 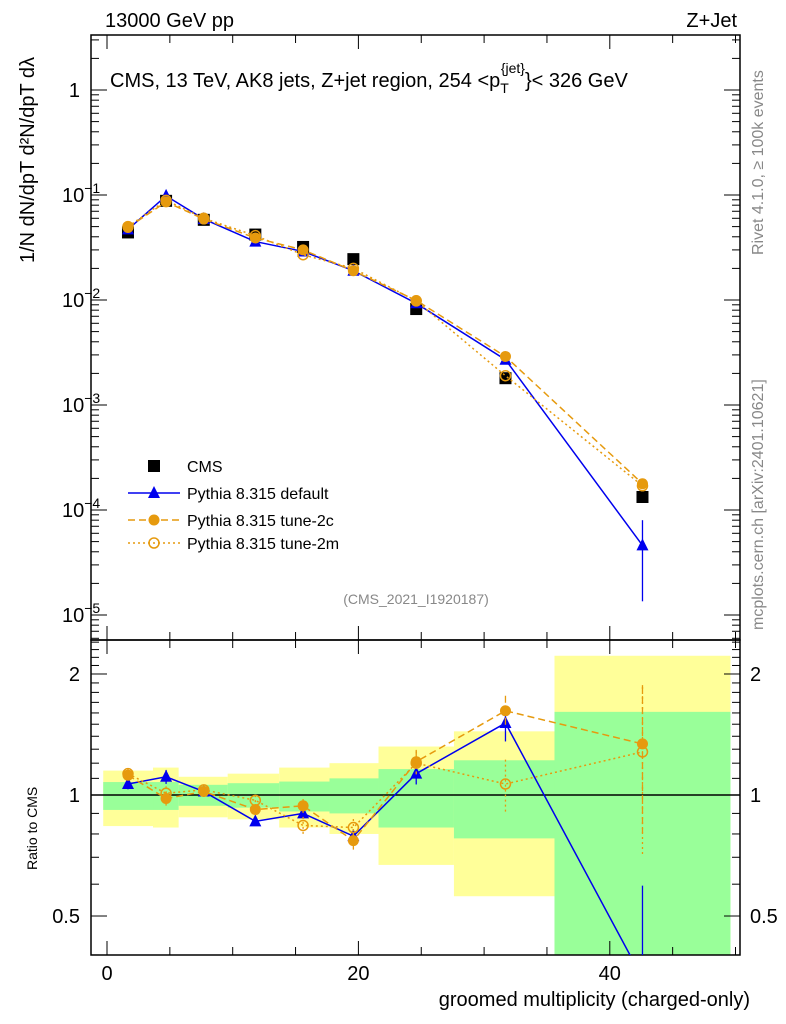 What do you see at coordinates (154, 520) in the screenshot?
I see `legend-marker-tune2c` at bounding box center [154, 520].